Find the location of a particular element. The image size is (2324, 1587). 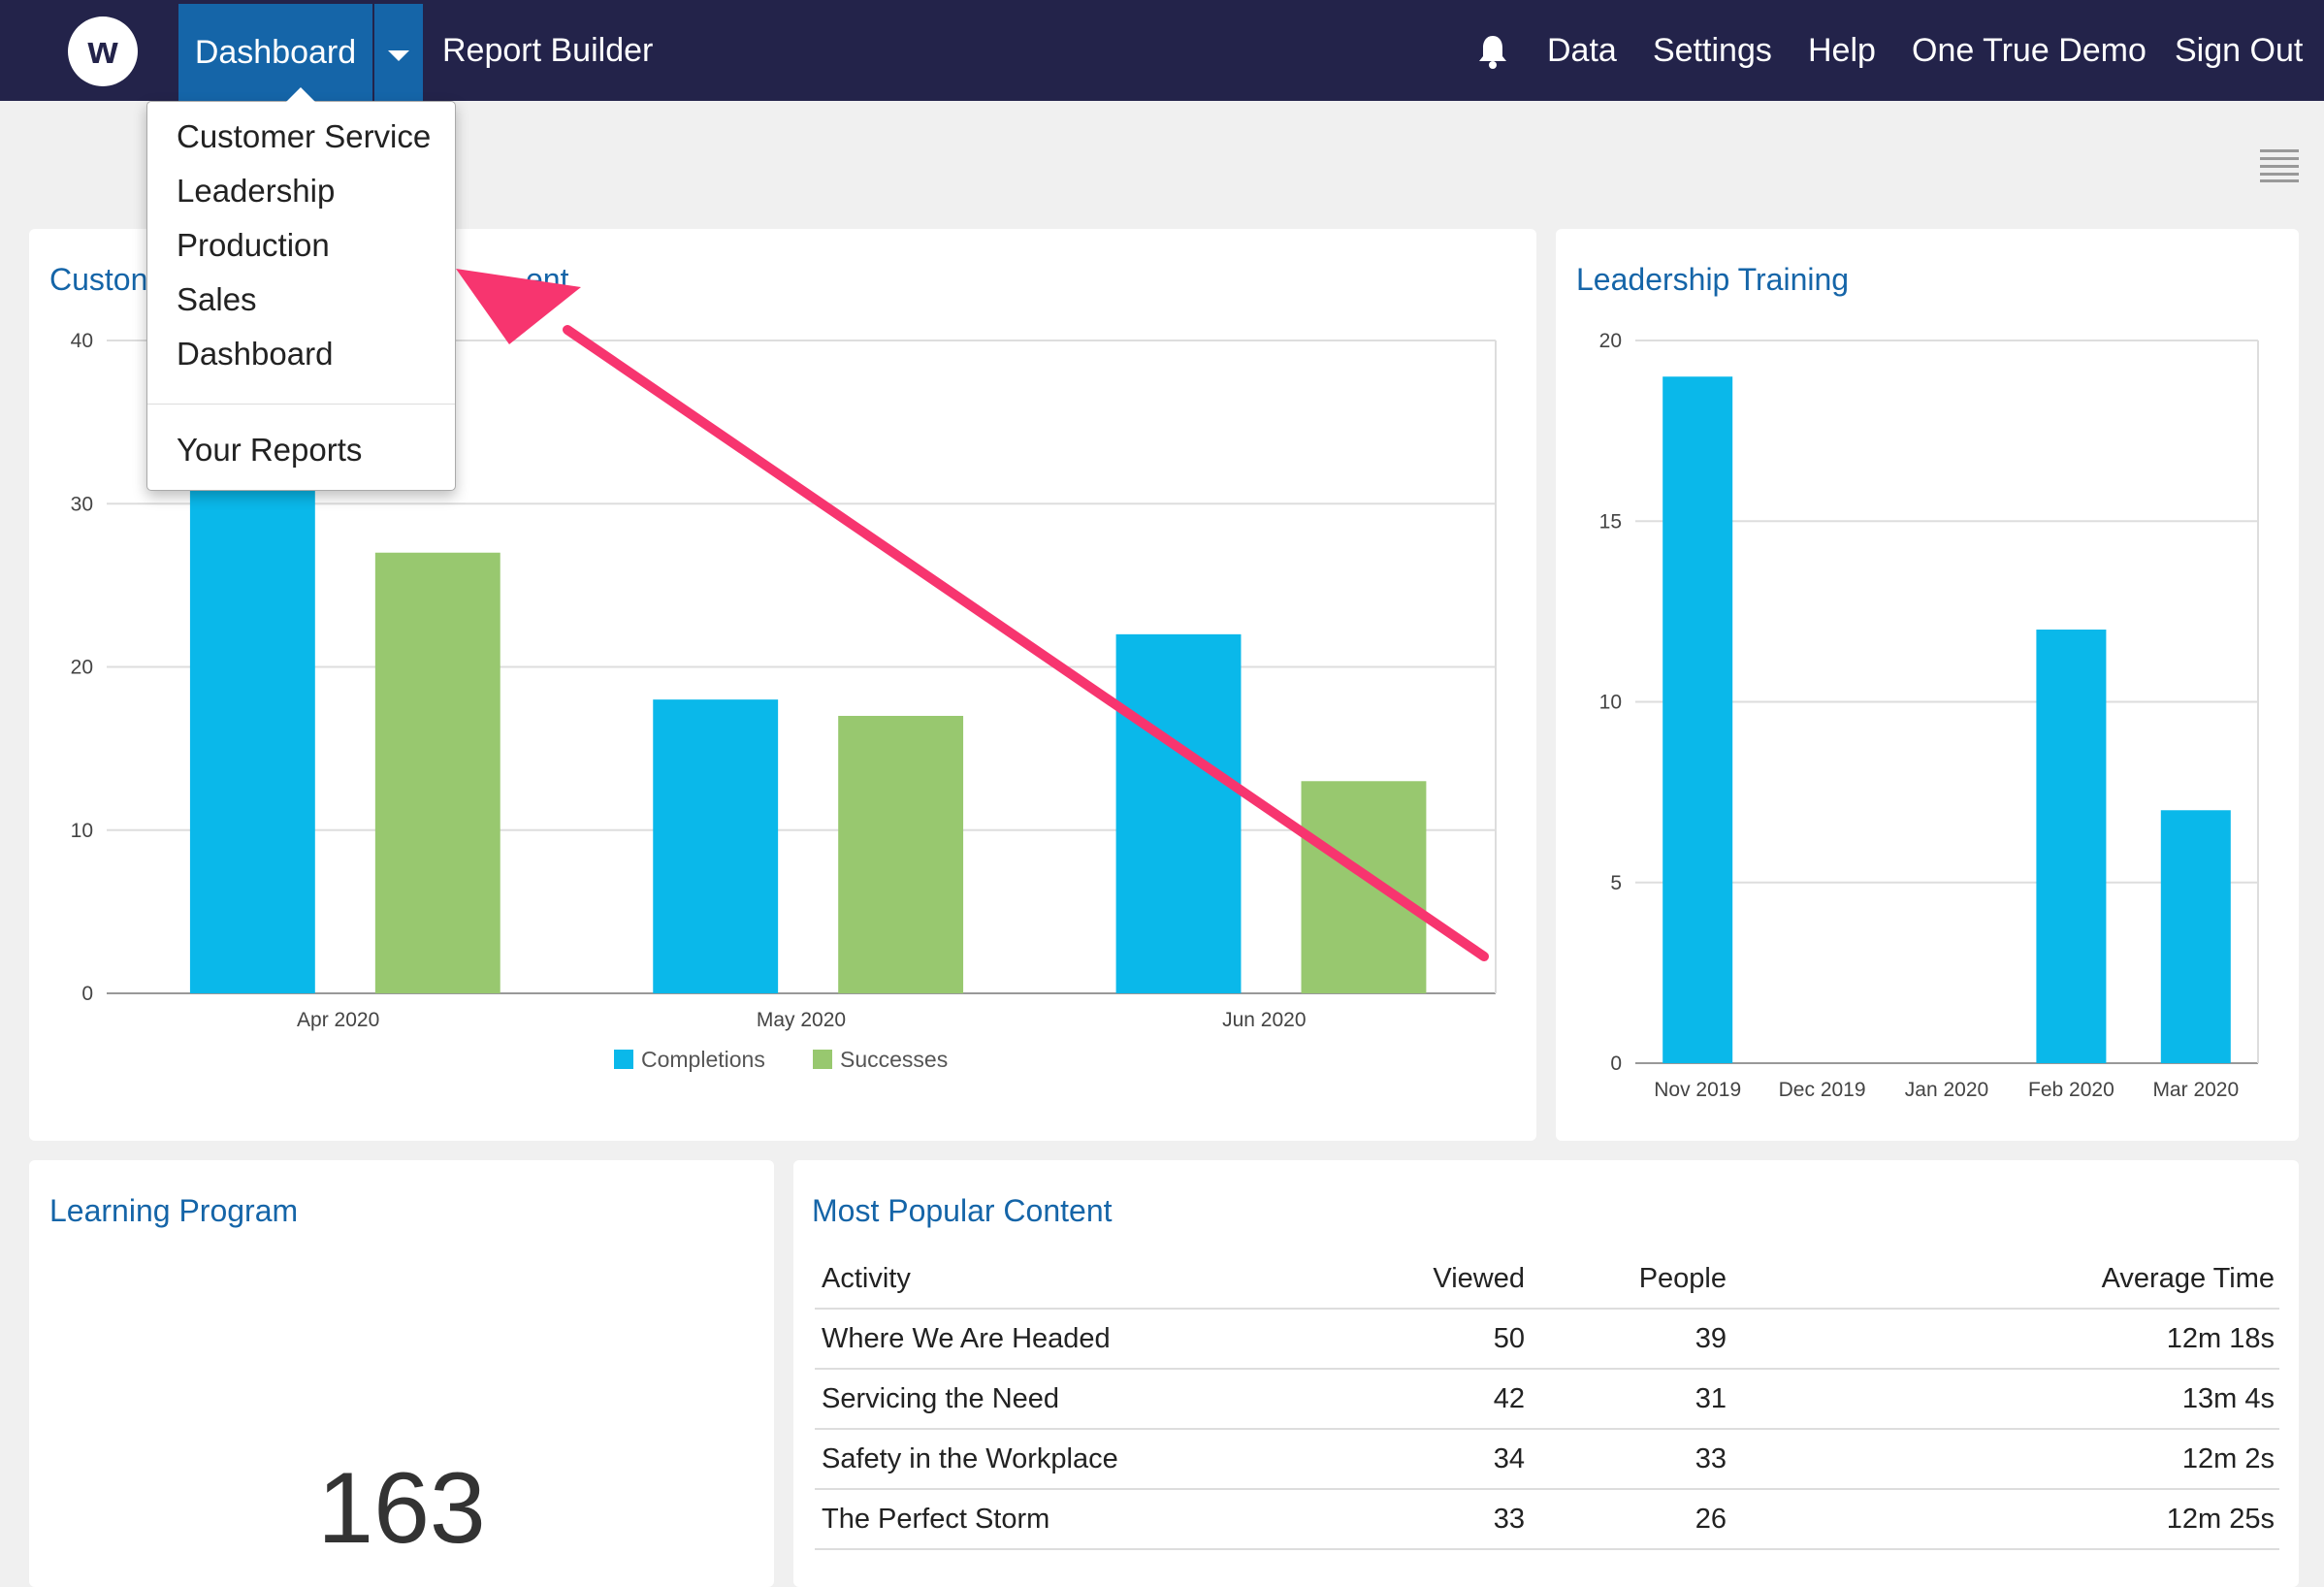

y-tick-label: 40 is located at coordinates (82, 341).